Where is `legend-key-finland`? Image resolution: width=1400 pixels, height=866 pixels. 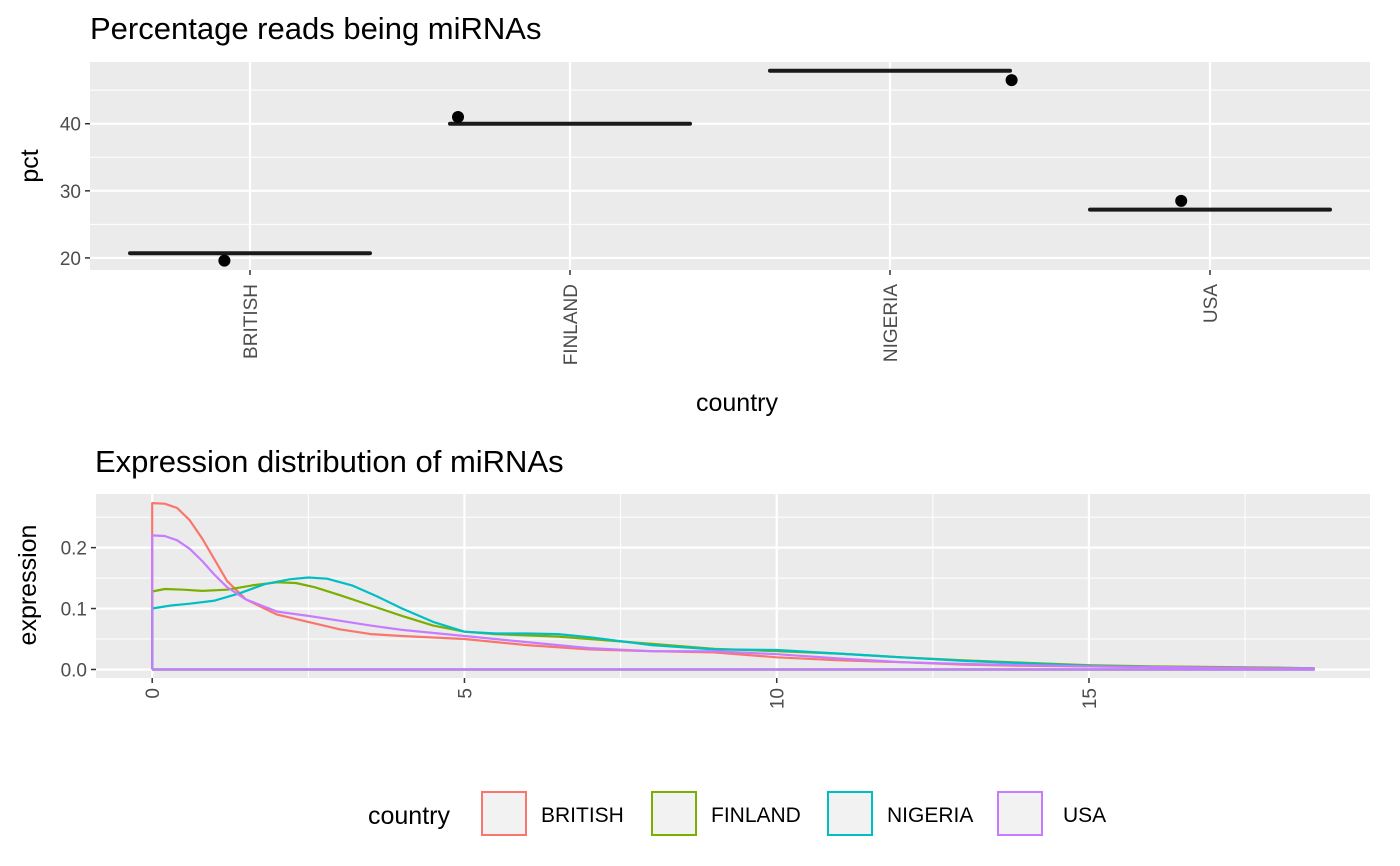 legend-key-finland is located at coordinates (674, 813).